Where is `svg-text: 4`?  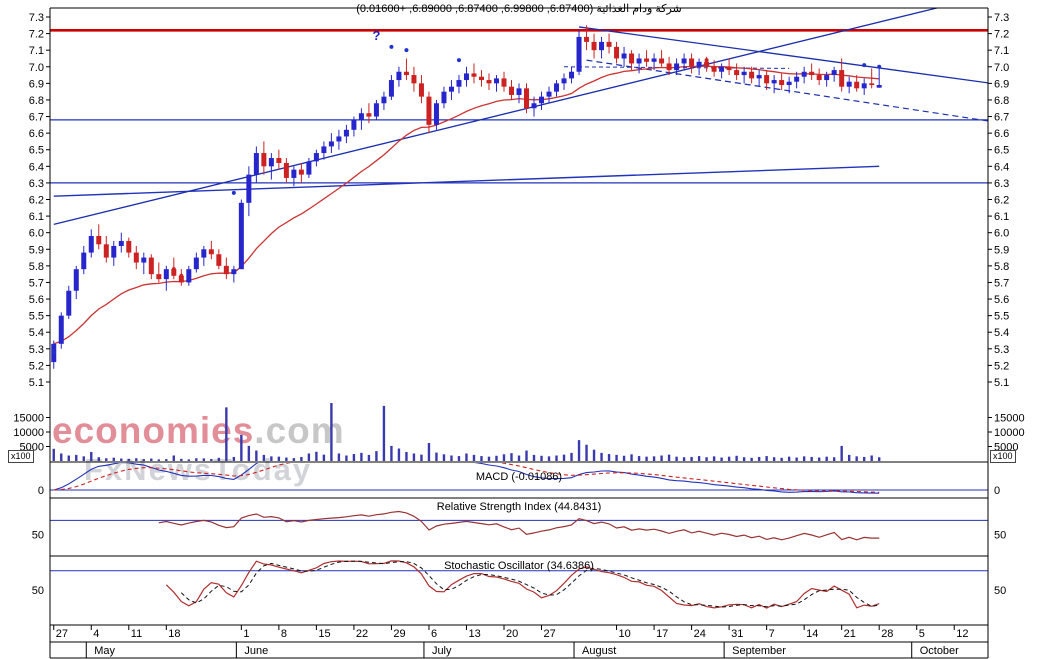 svg-text: 4 is located at coordinates (96, 634).